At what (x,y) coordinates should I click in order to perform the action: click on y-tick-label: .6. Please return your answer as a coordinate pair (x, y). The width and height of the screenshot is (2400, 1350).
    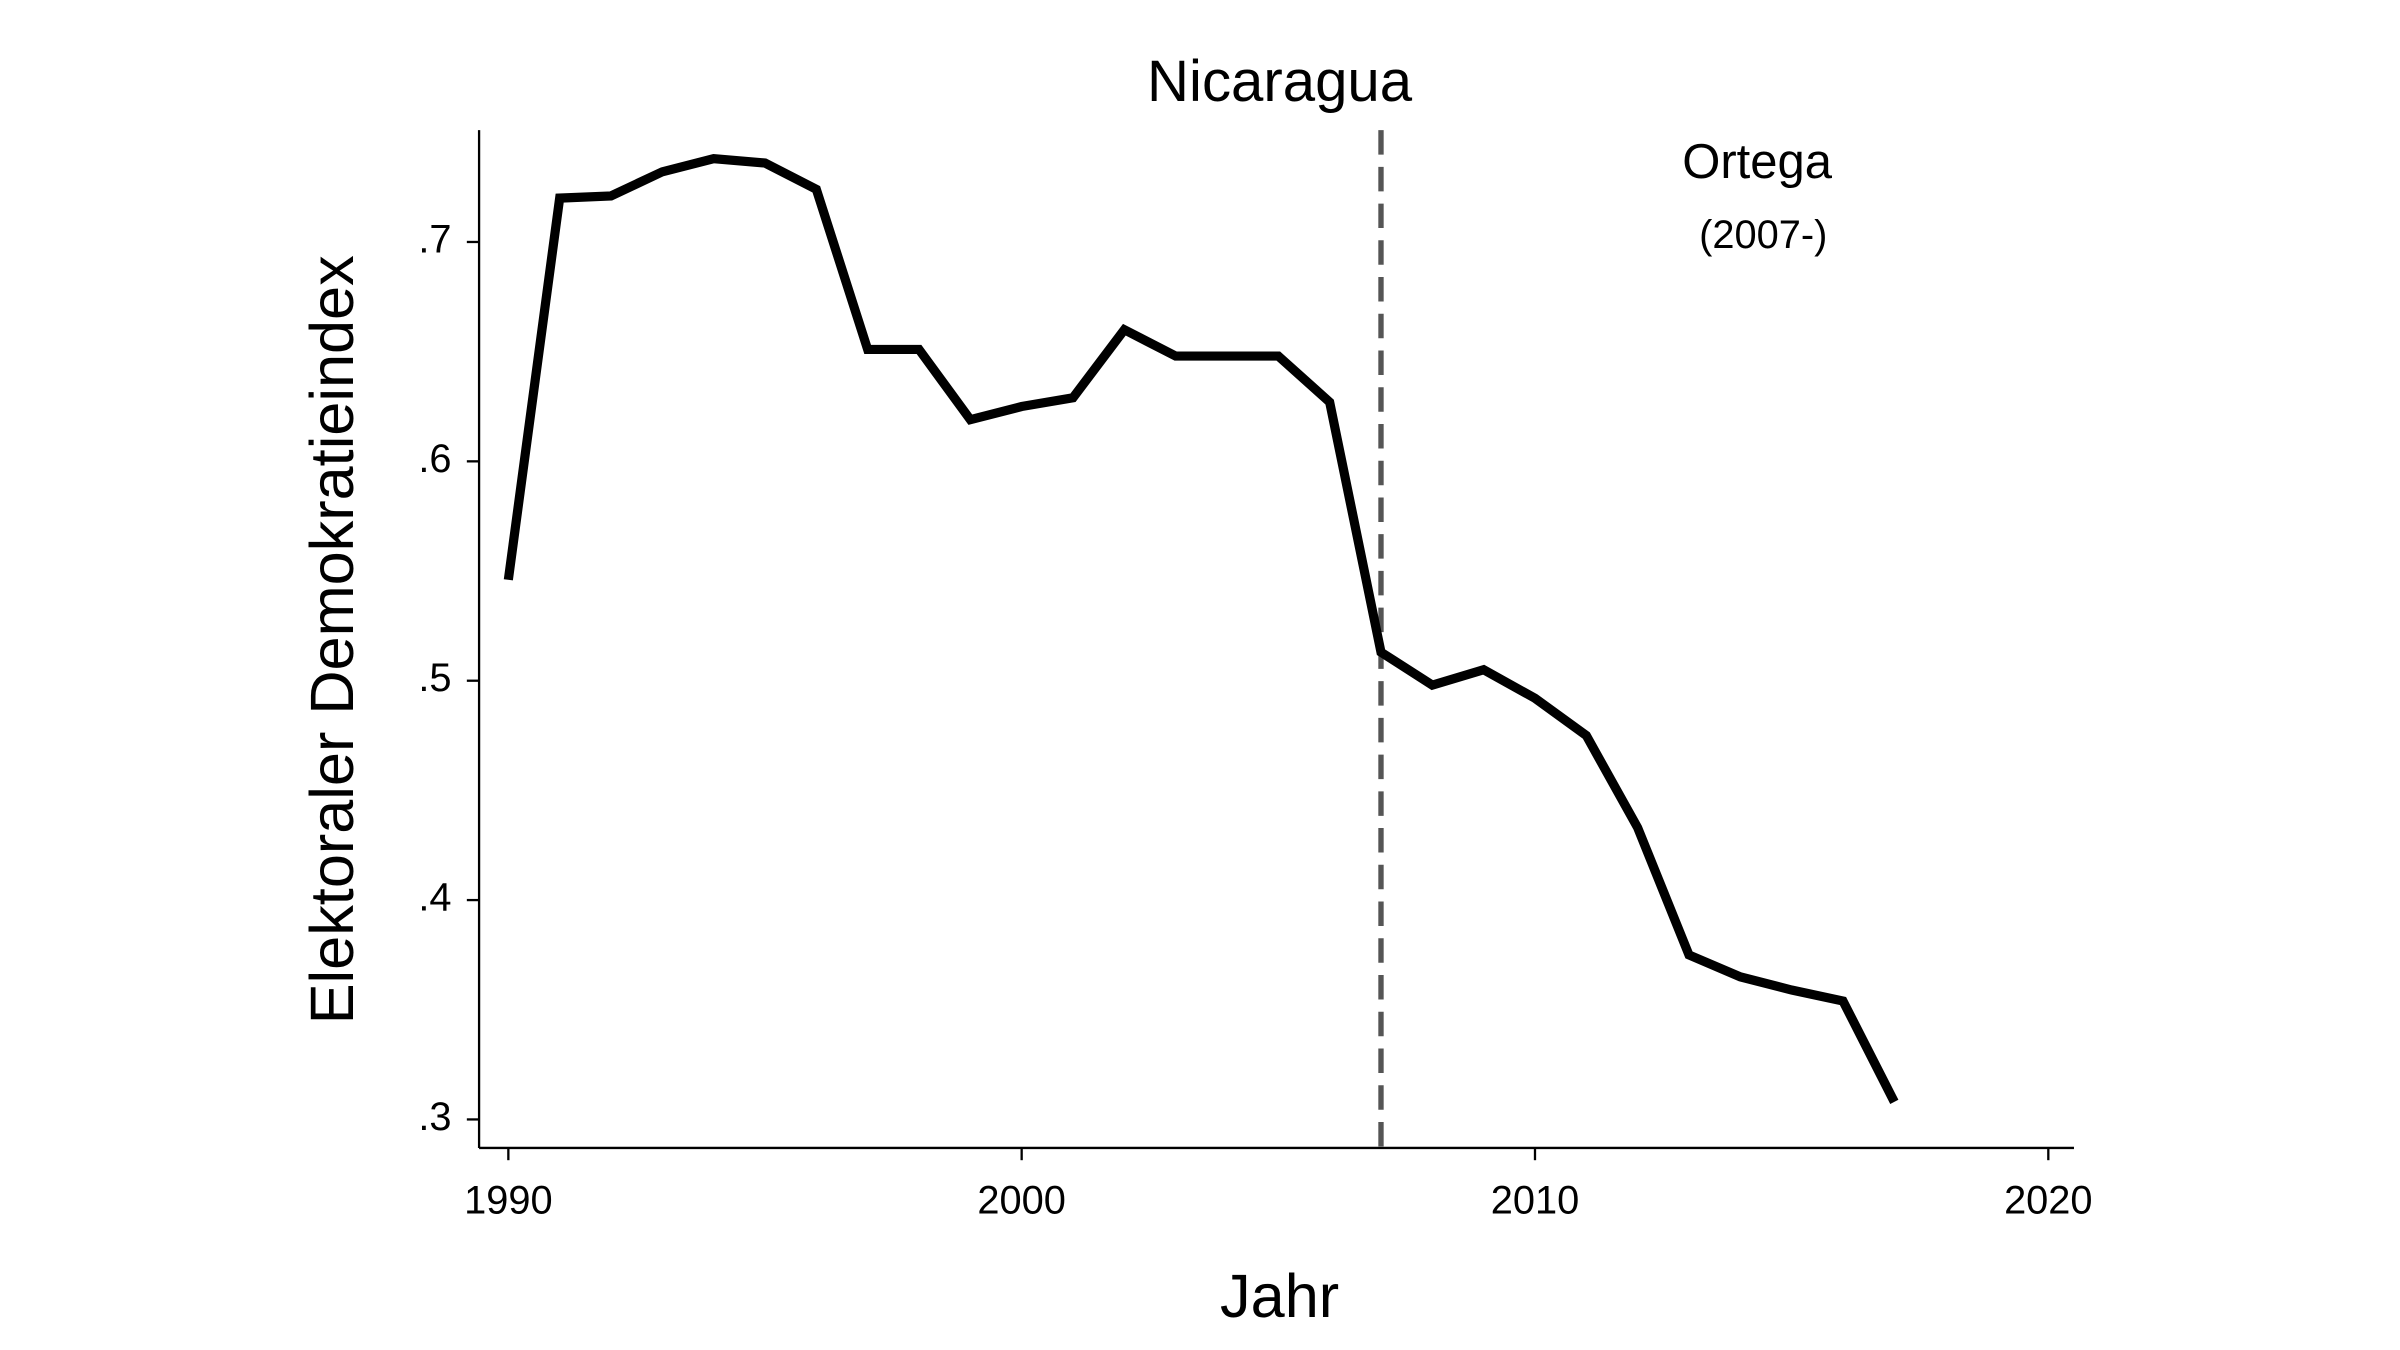
    Looking at the image, I should click on (434, 459).